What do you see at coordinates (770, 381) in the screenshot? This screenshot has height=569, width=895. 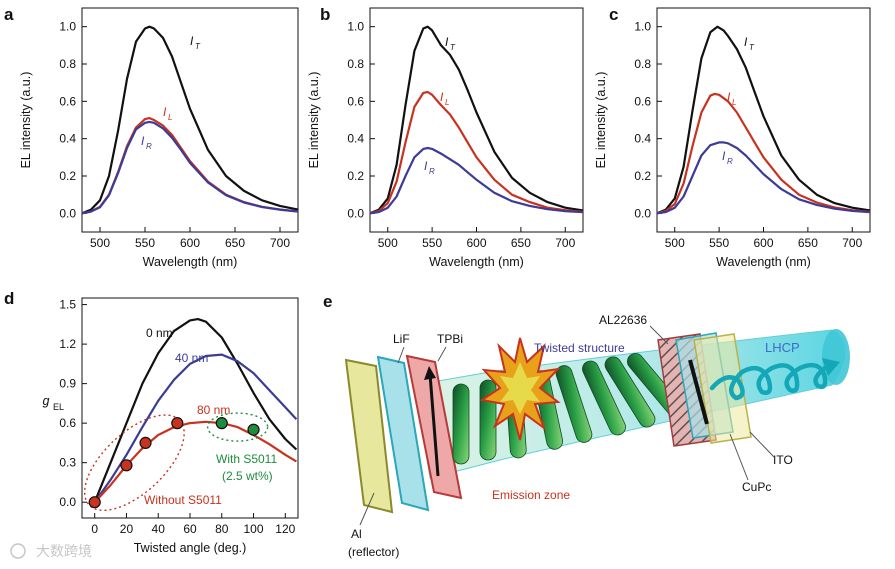 I see `lhcp-helix` at bounding box center [770, 381].